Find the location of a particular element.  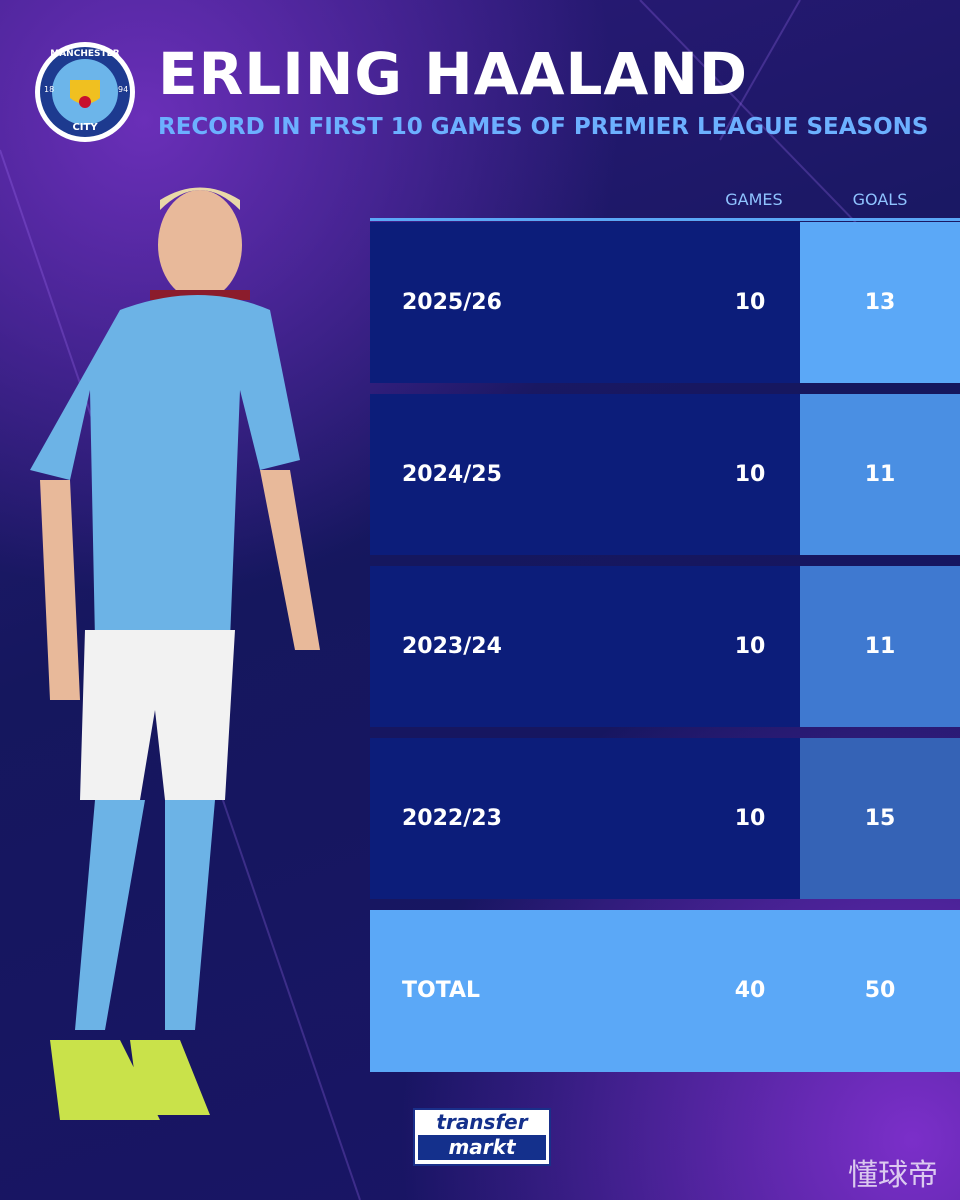

games: 40 is located at coordinates (750, 990).